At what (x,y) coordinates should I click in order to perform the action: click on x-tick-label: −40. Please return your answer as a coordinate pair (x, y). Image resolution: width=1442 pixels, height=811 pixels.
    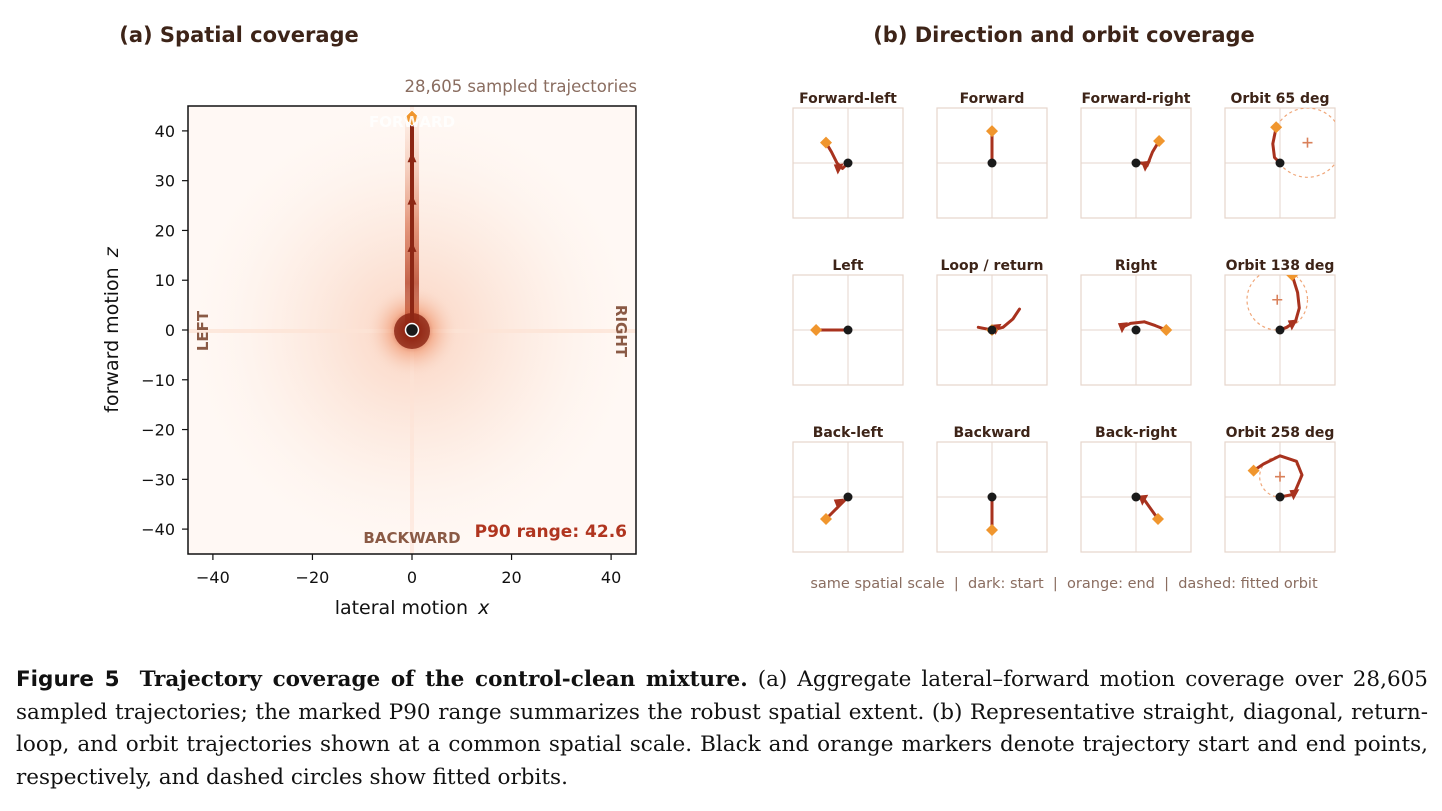
    Looking at the image, I should click on (213, 577).